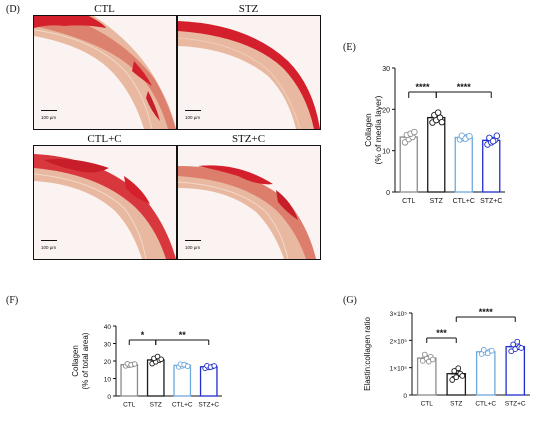  Describe the element at coordinates (85, 360) in the screenshot. I see `y-axis-label-sub: (% of total area)` at that location.